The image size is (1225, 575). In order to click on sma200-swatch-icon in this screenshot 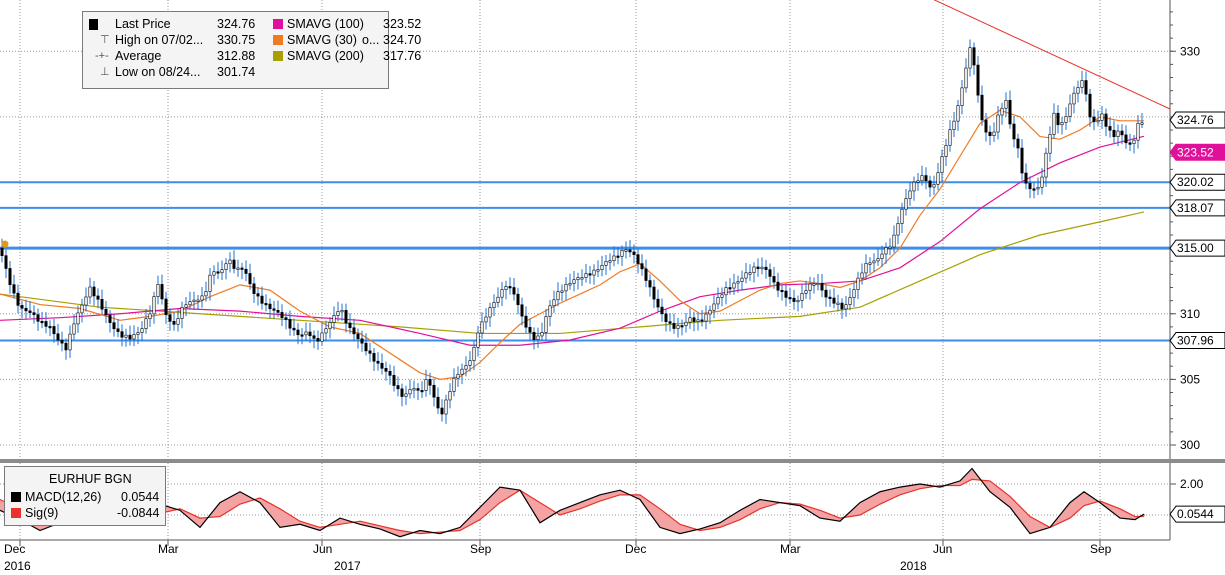, I will do `click(278, 56)`.